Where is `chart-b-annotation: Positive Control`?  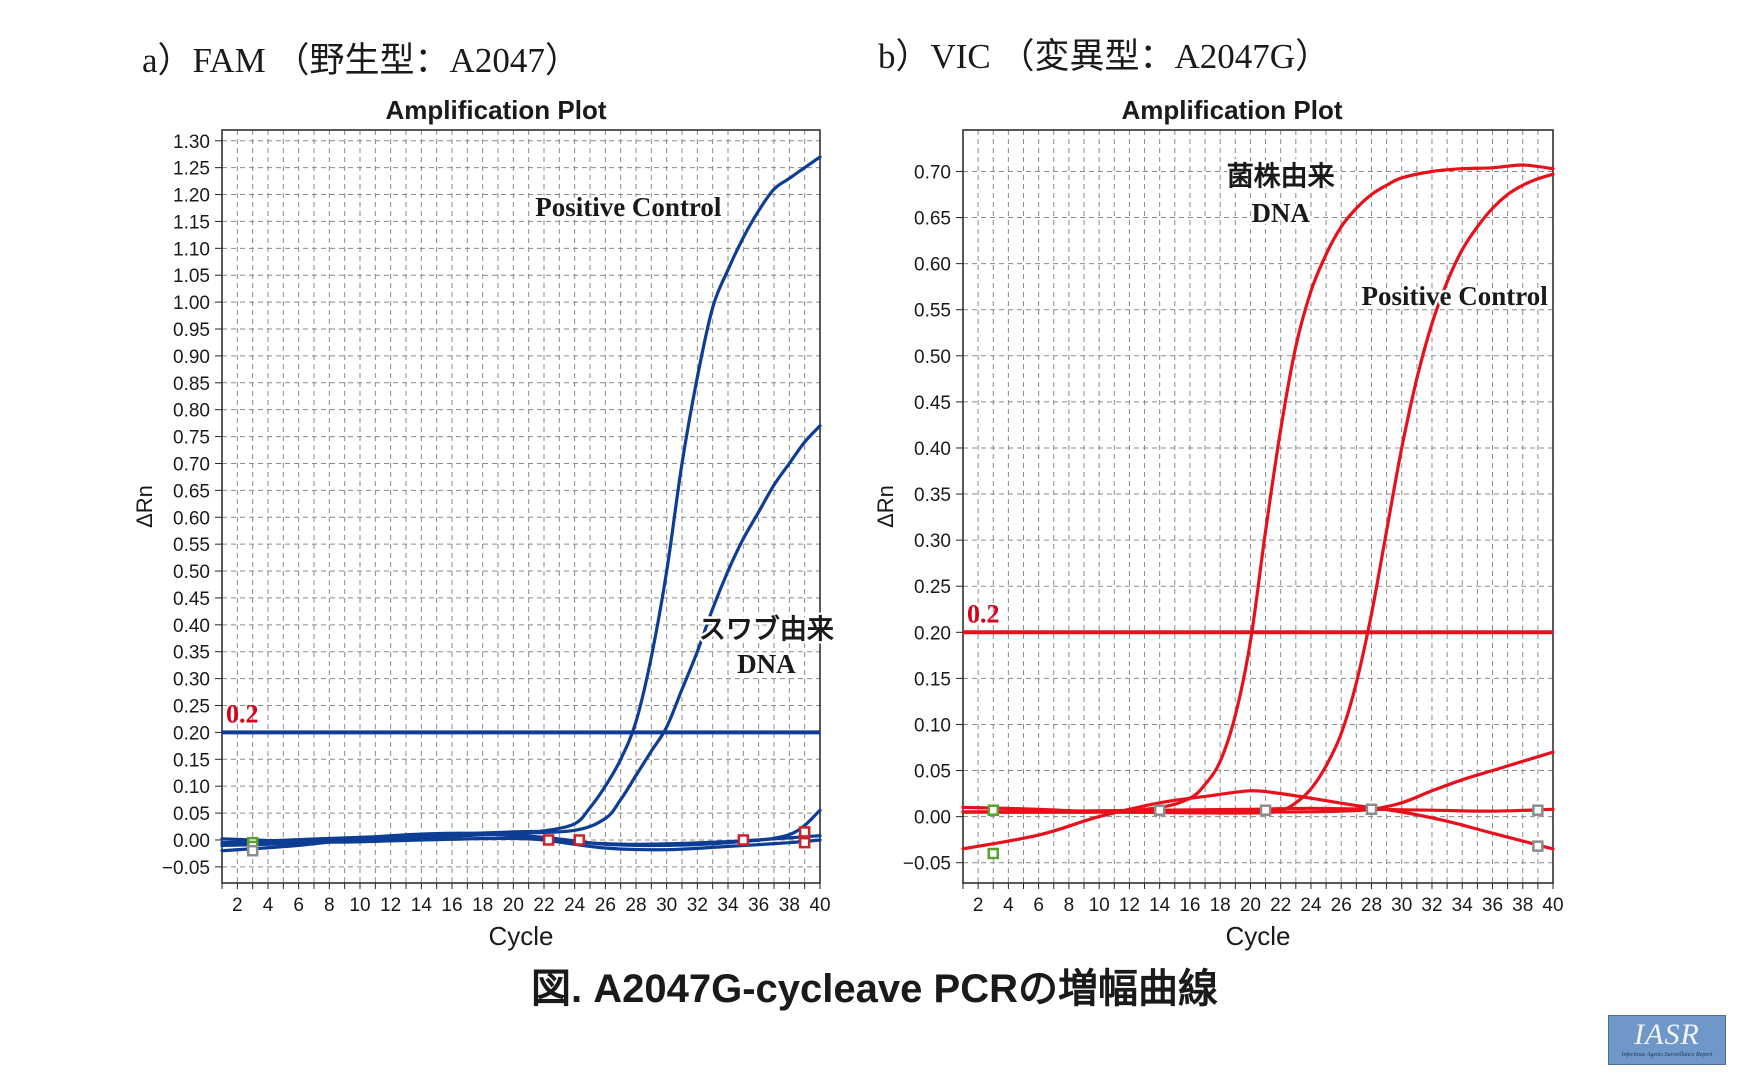
chart-b-annotation: Positive Control is located at coordinates (1455, 296).